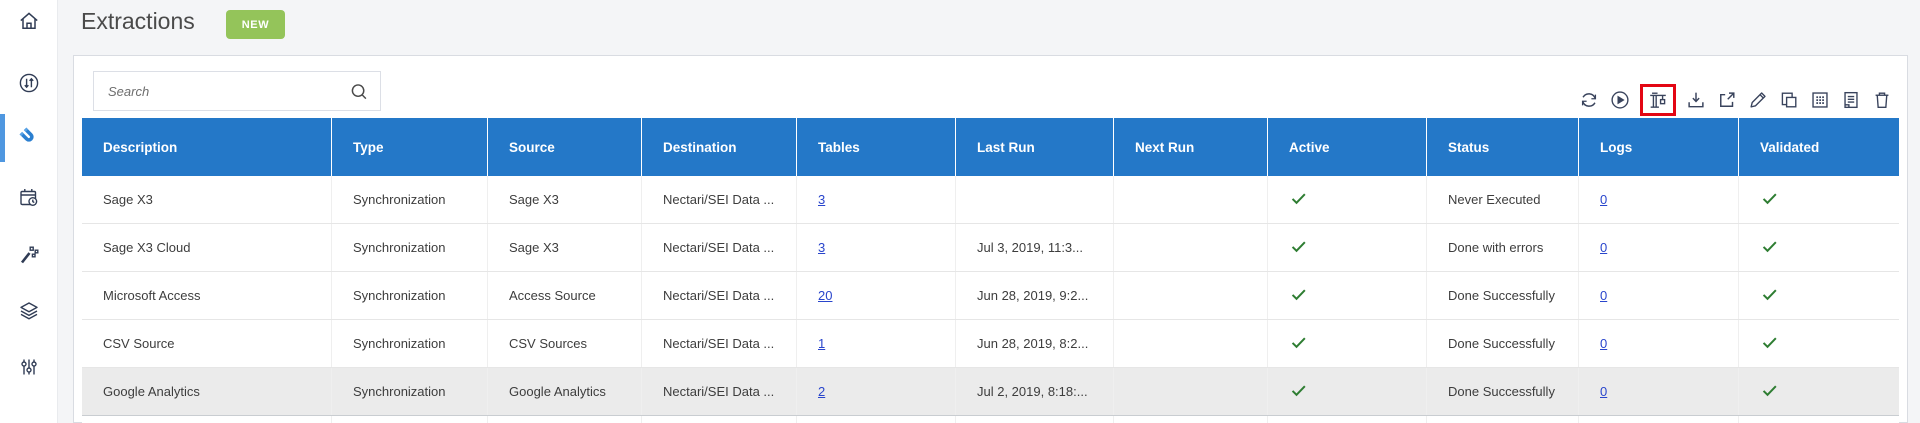 Image resolution: width=1920 pixels, height=423 pixels. I want to click on active-item-indicator, so click(2, 138).